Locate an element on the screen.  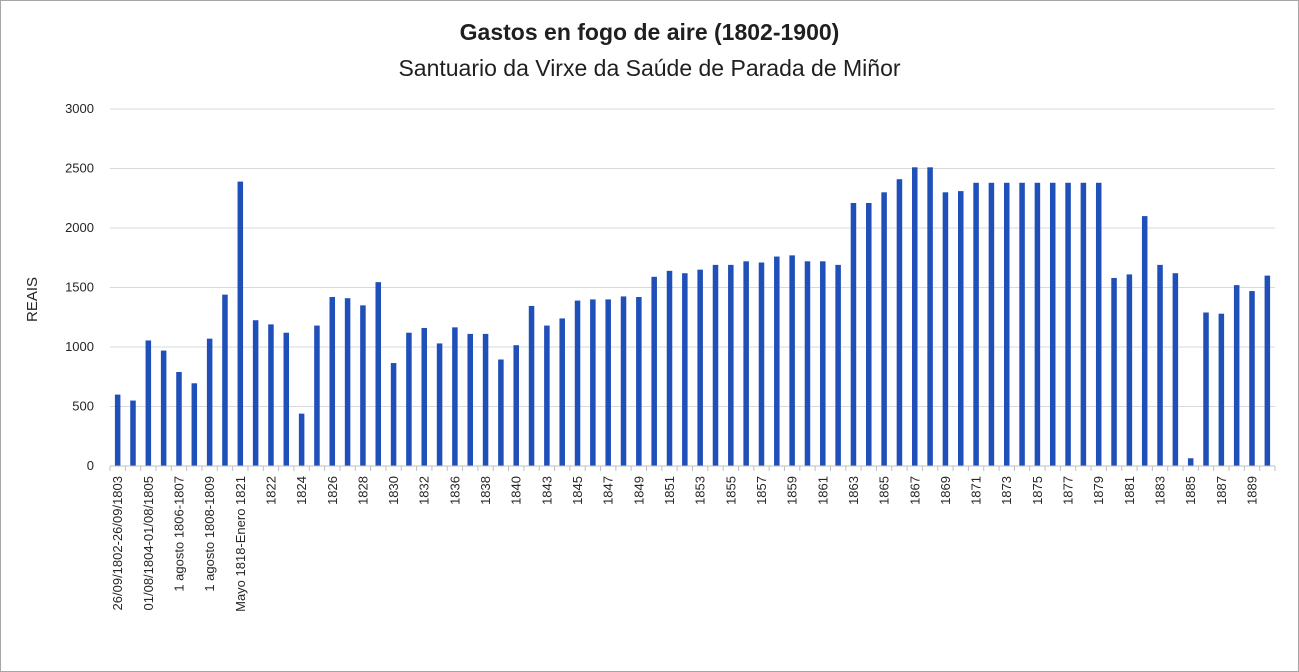
x-tick-label: 1826 is located at coordinates (332, 490).